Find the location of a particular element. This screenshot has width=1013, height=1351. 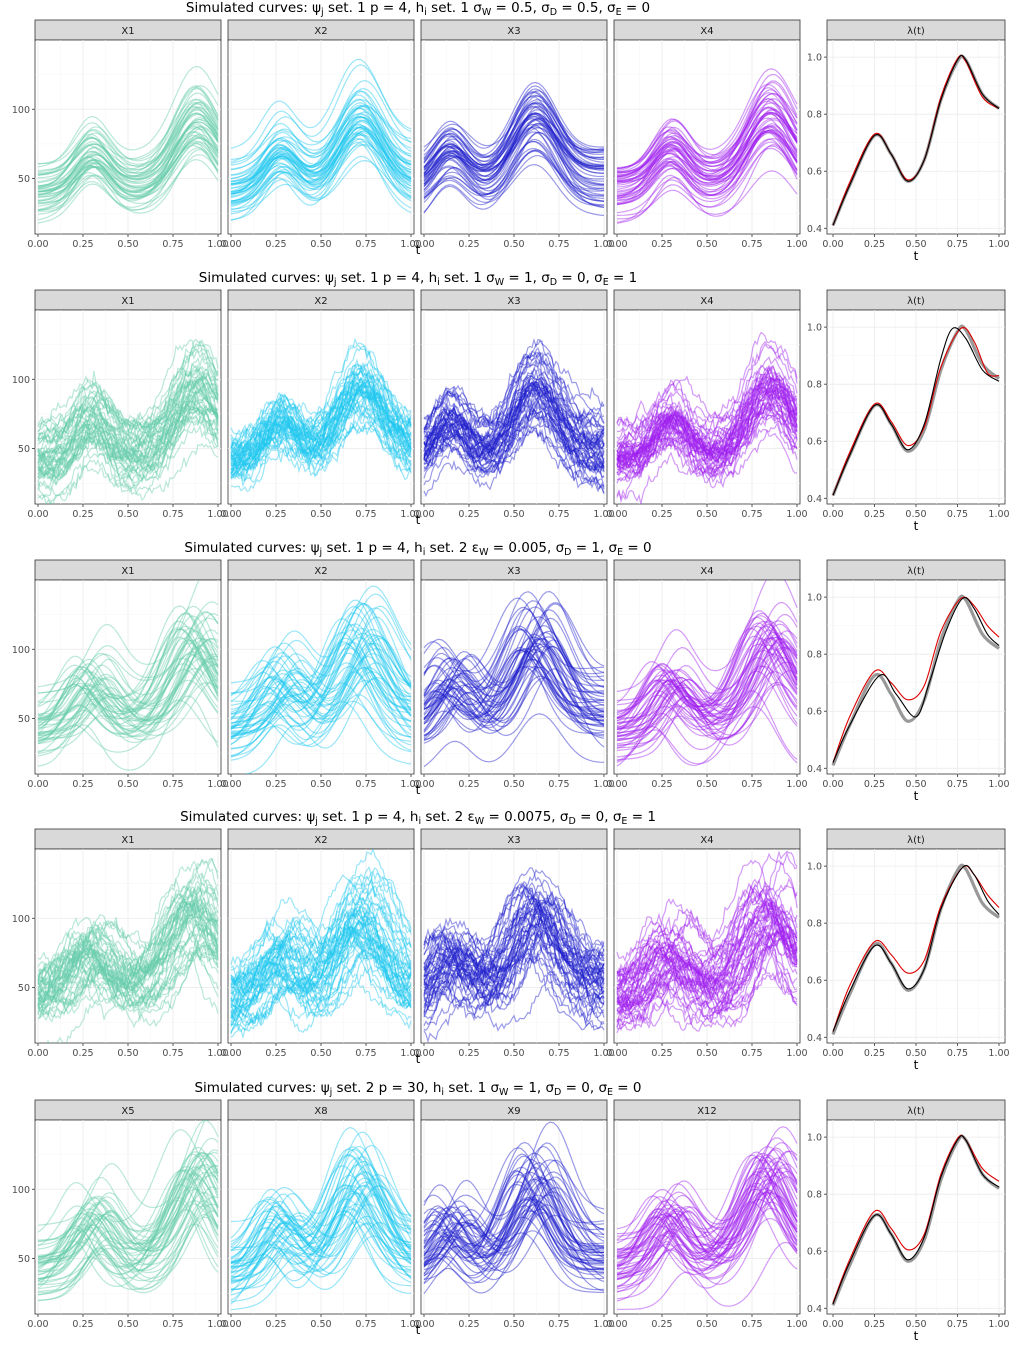

curve-panel-2-3: X3 0.00 0.25 0.50 0.75 1.00 is located at coordinates (514, 404).